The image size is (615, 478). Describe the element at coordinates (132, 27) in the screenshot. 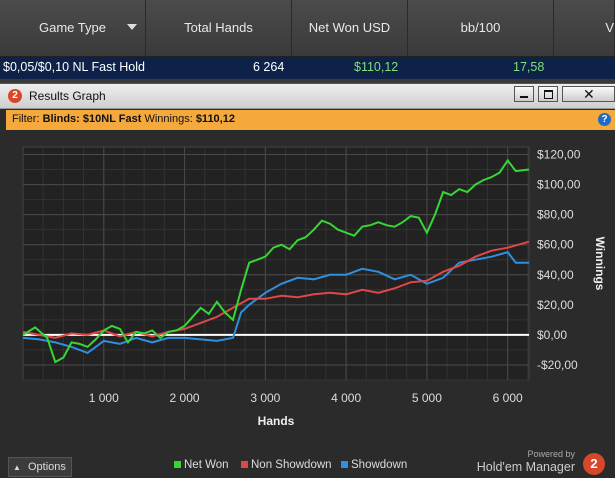

I see `sort-desc-icon` at that location.